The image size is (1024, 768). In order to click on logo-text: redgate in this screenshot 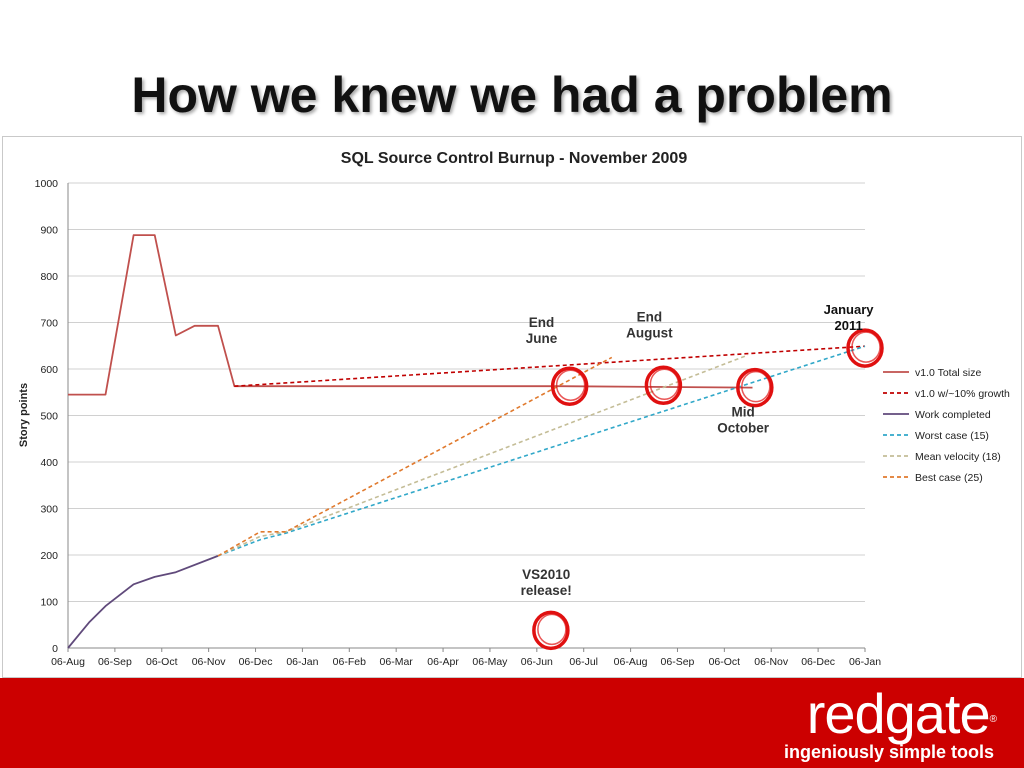, I will do `click(898, 713)`.